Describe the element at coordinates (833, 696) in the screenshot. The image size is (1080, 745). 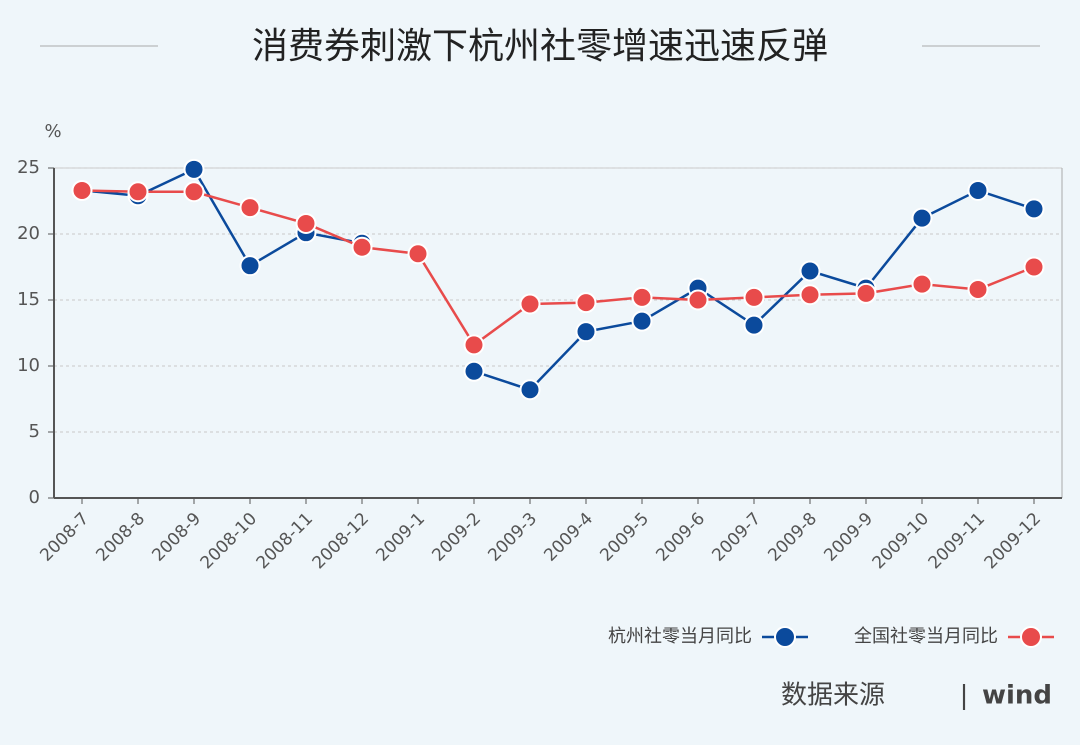
I see `source-label: 数据来源` at that location.